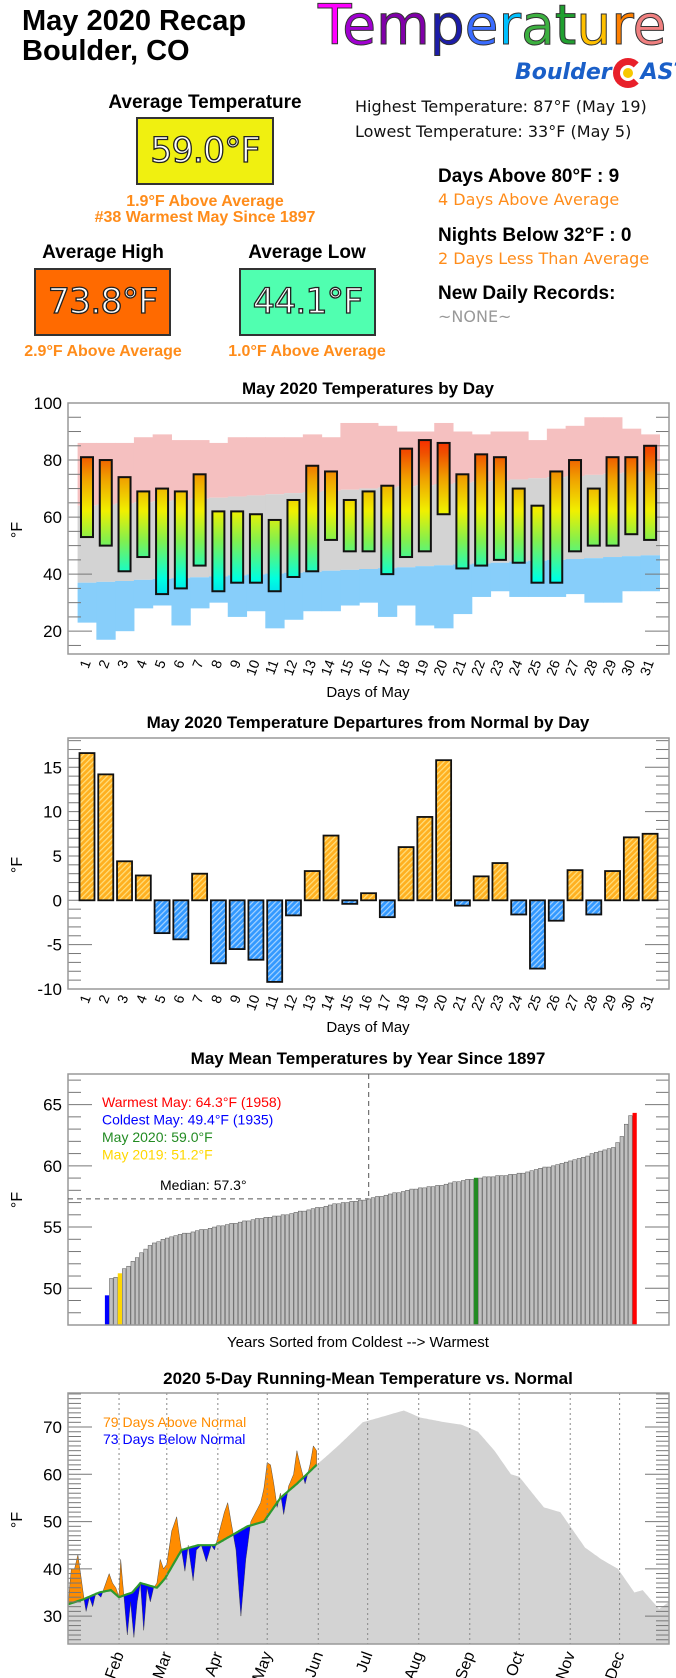 The width and height of the screenshot is (676, 1678). Describe the element at coordinates (403, 28) in the screenshot. I see `logo-letter: m` at that location.